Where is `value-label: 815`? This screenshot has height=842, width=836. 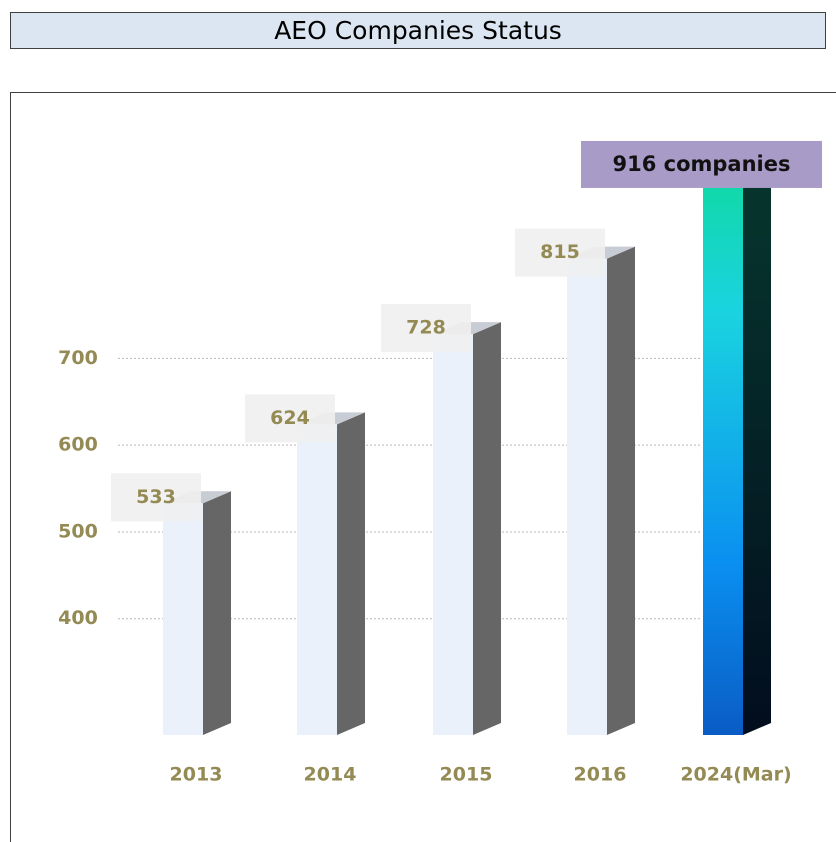 value-label: 815 is located at coordinates (560, 252).